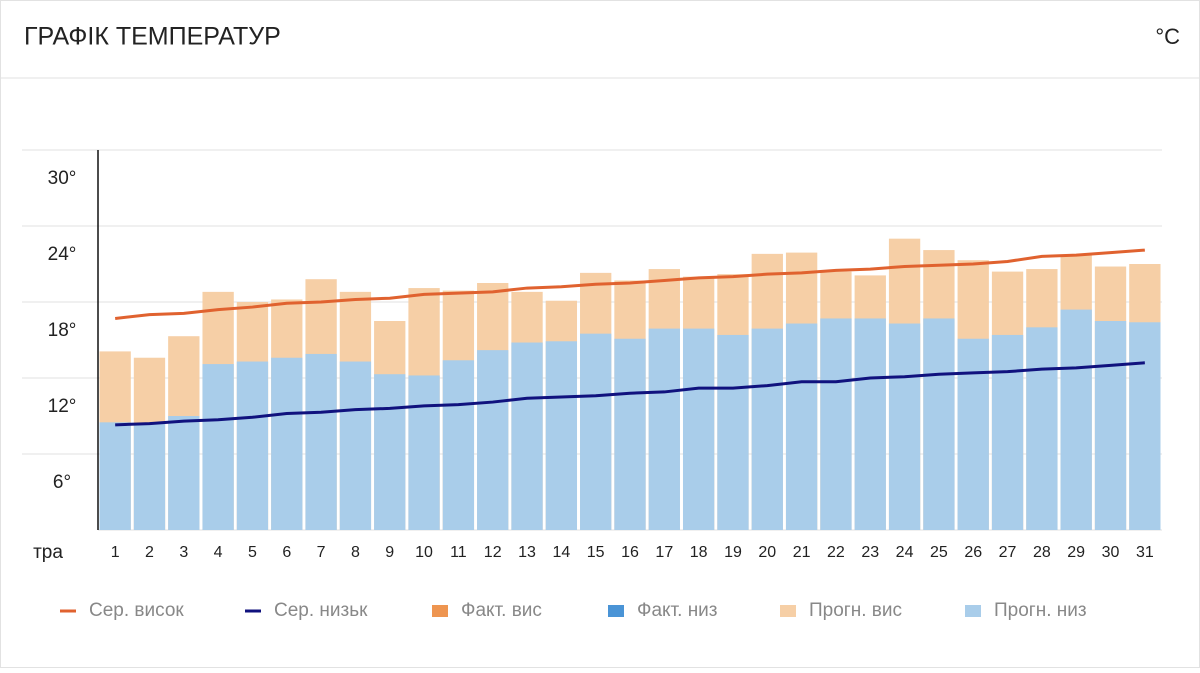 Image resolution: width=1200 pixels, height=673 pixels. What do you see at coordinates (62, 330) in the screenshot?
I see `y-tick-label: 18°` at bounding box center [62, 330].